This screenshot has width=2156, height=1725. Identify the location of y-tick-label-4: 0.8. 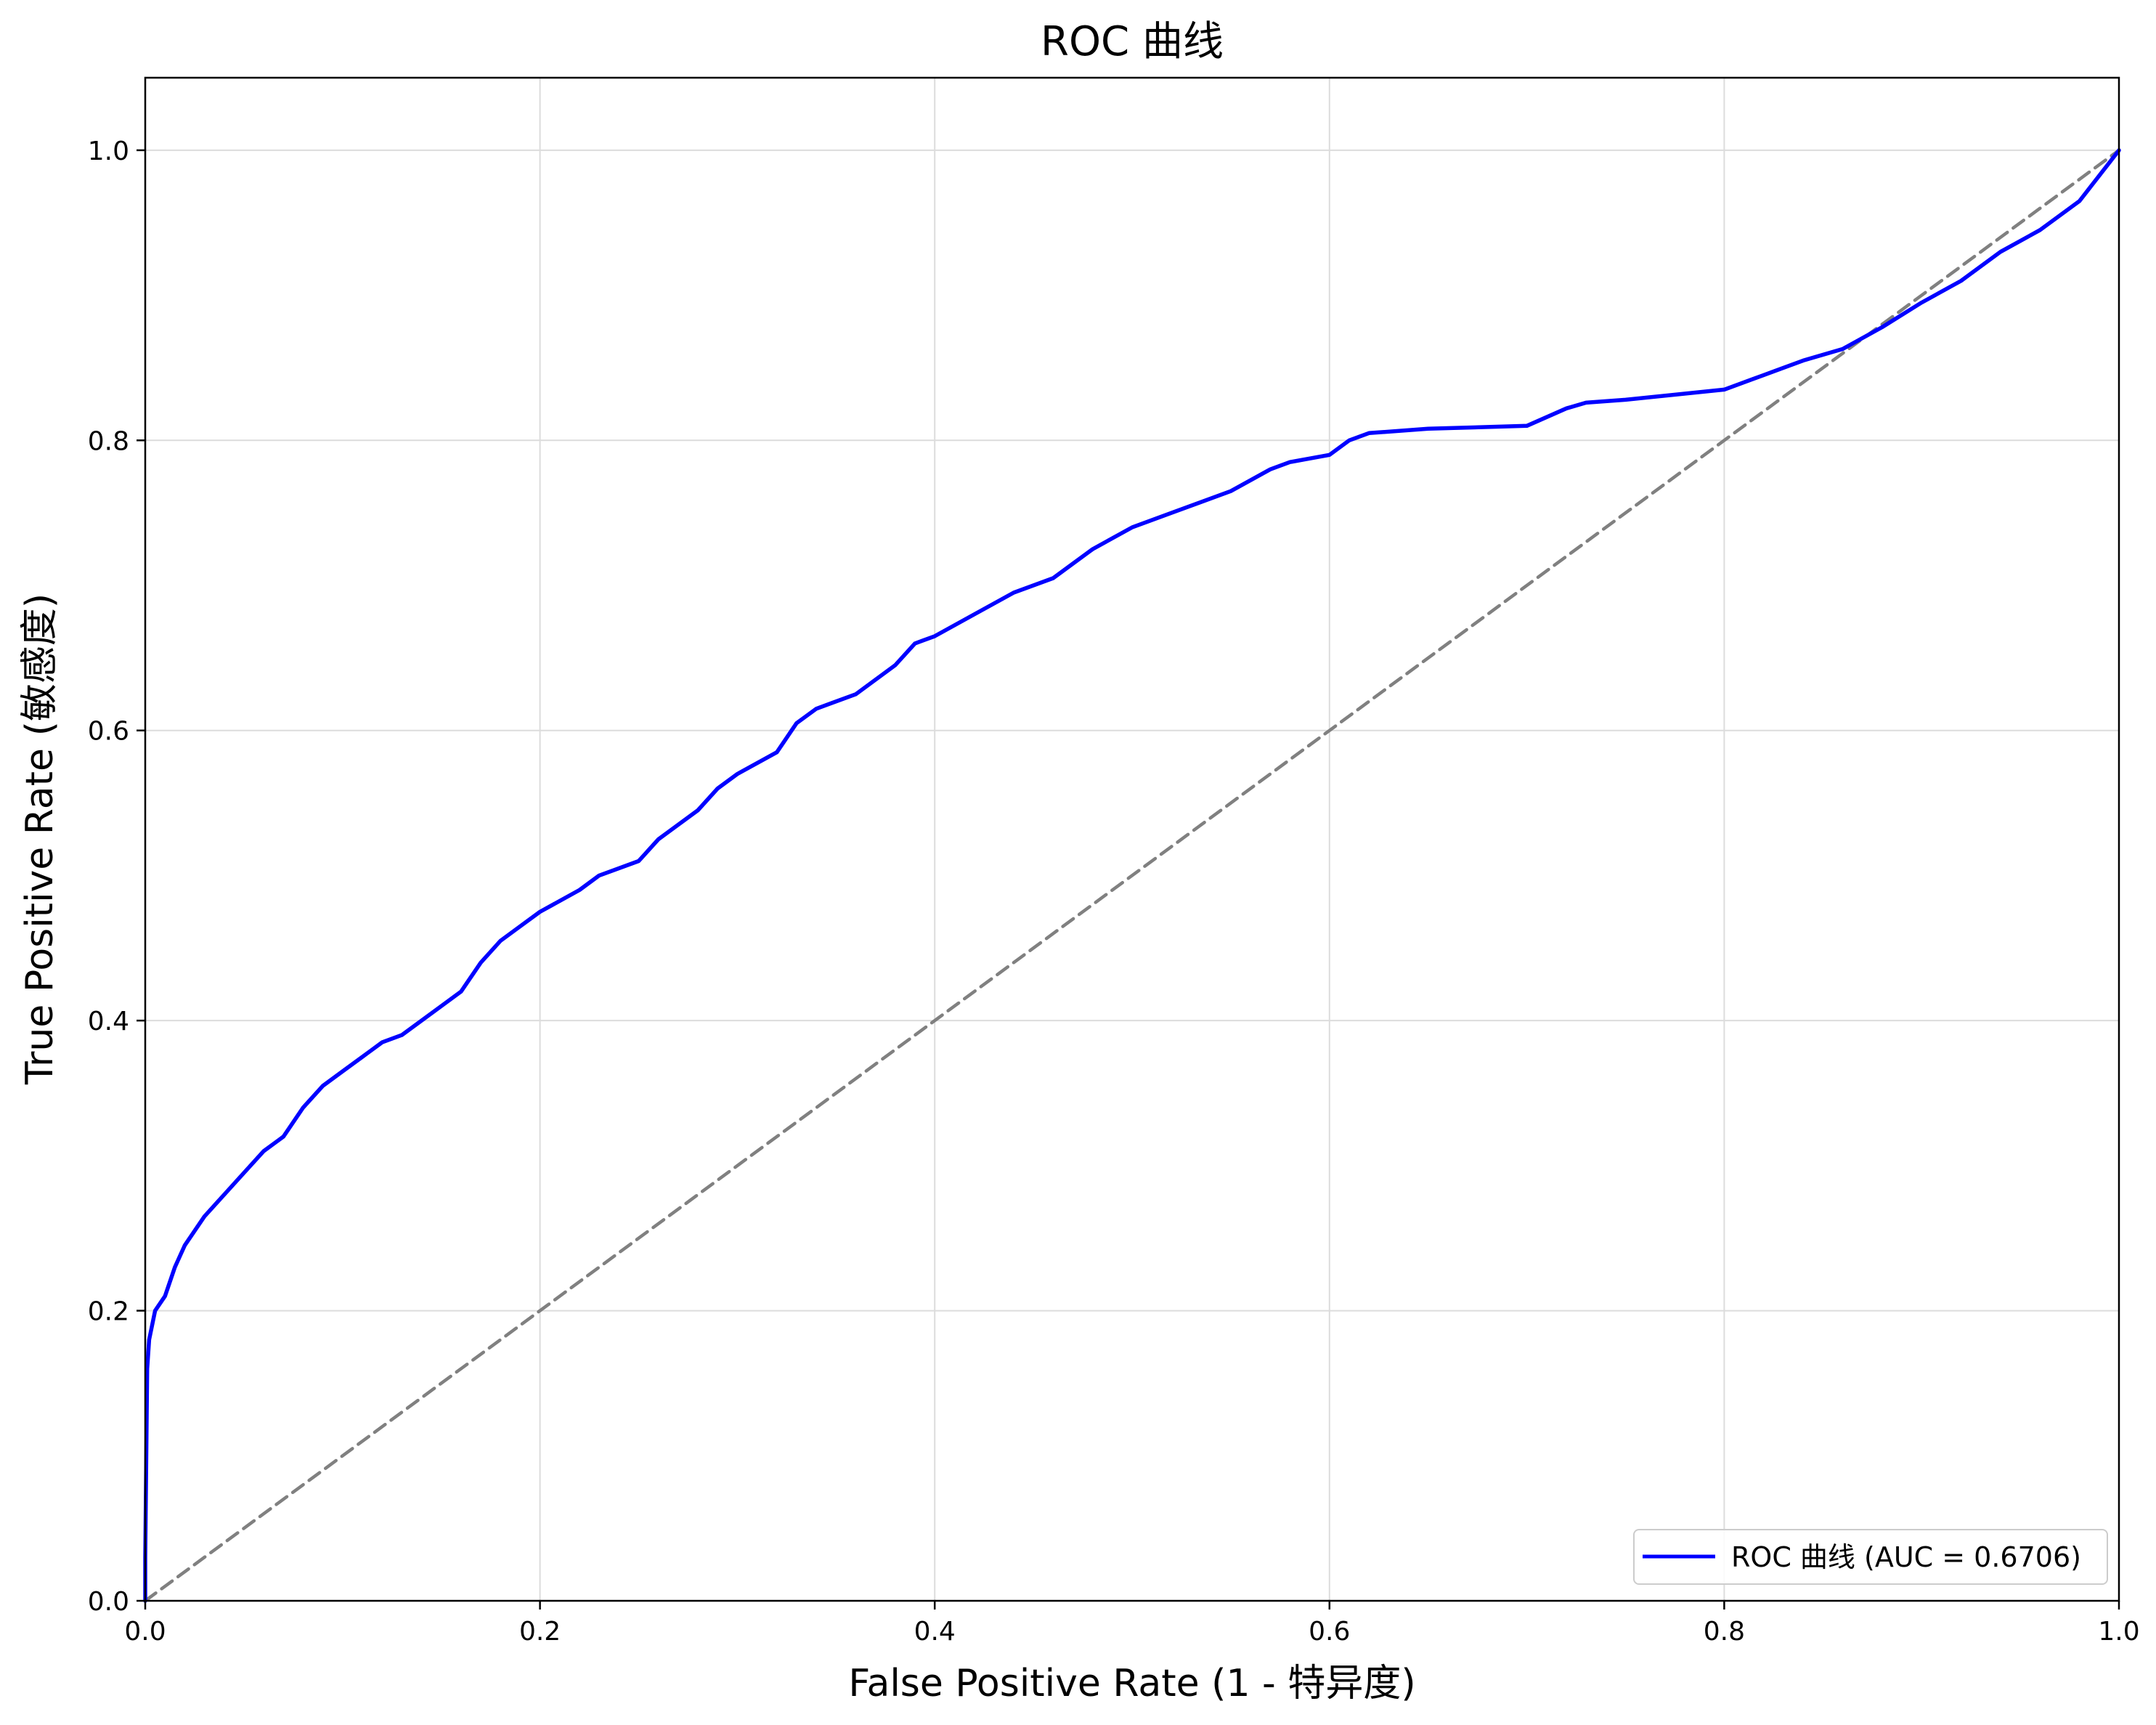
(108, 441).